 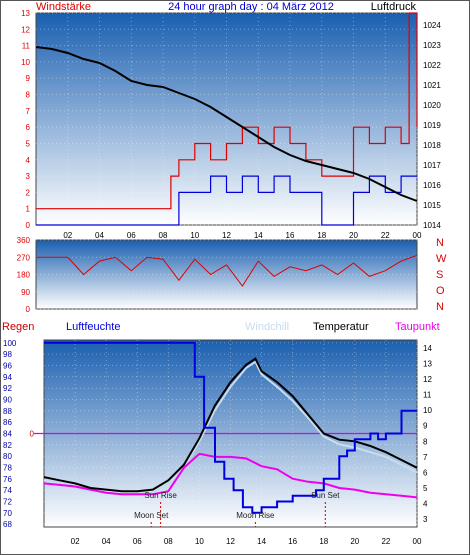 I want to click on right-tick-label: 1024, so click(x=432, y=25).